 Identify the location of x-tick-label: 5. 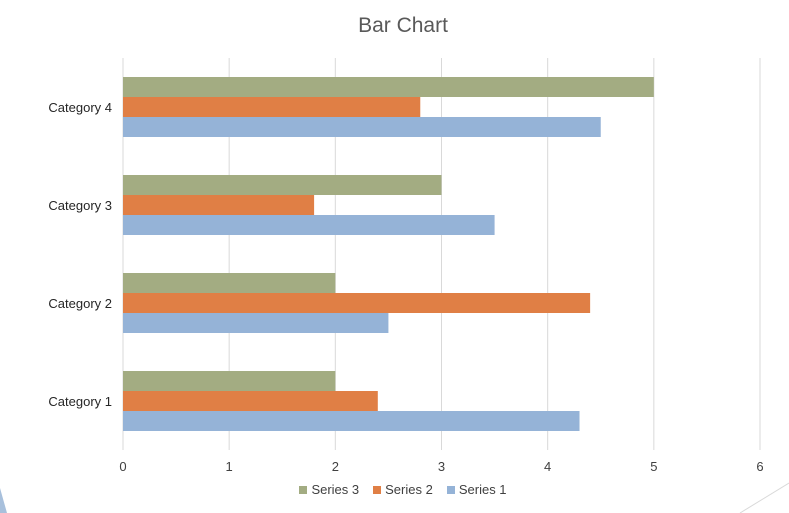
(653, 466).